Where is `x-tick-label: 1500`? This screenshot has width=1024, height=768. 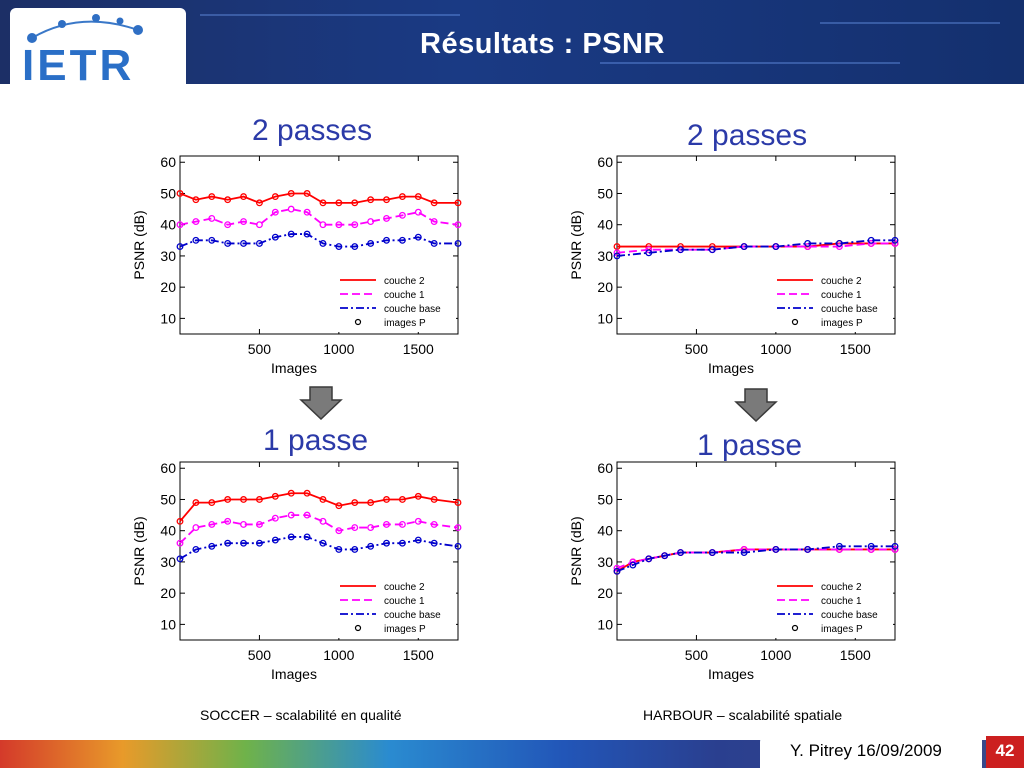
x-tick-label: 1500 is located at coordinates (855, 349).